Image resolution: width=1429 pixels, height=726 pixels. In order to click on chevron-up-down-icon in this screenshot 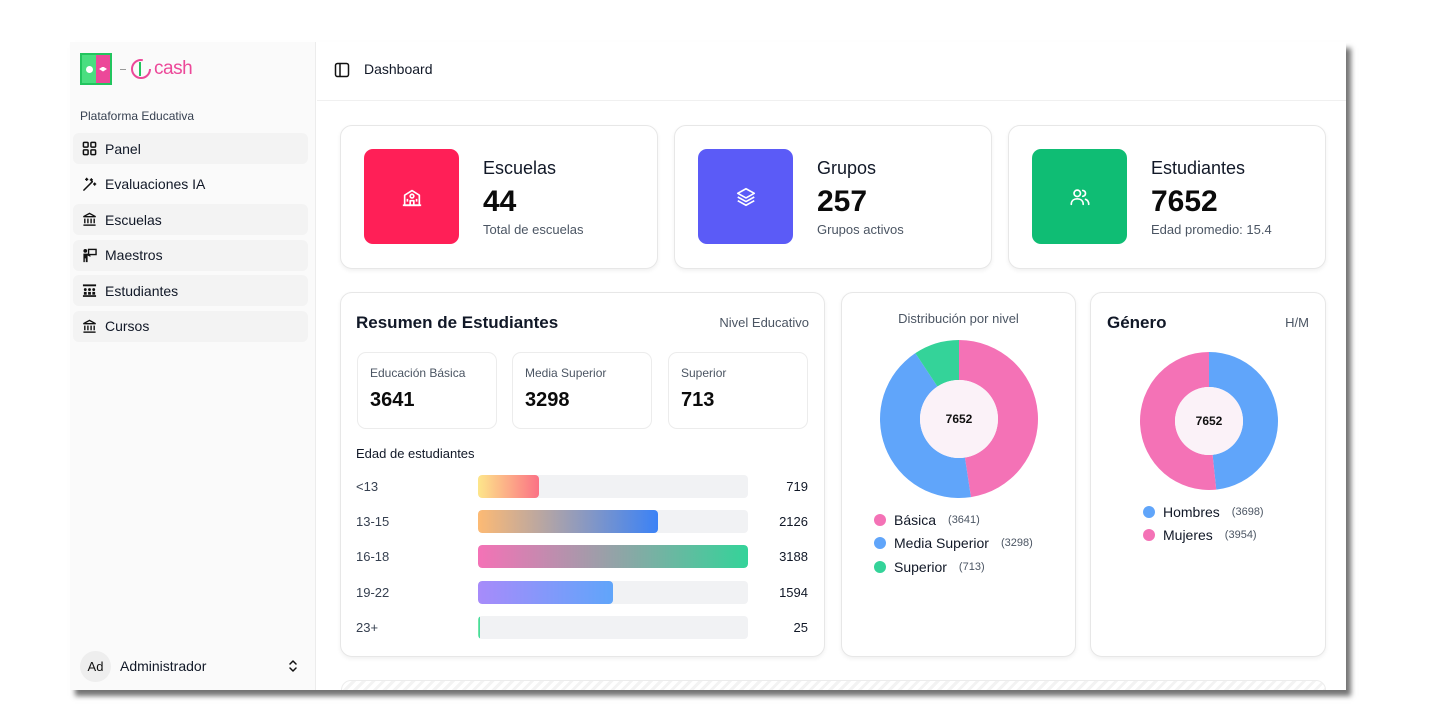, I will do `click(293, 666)`.